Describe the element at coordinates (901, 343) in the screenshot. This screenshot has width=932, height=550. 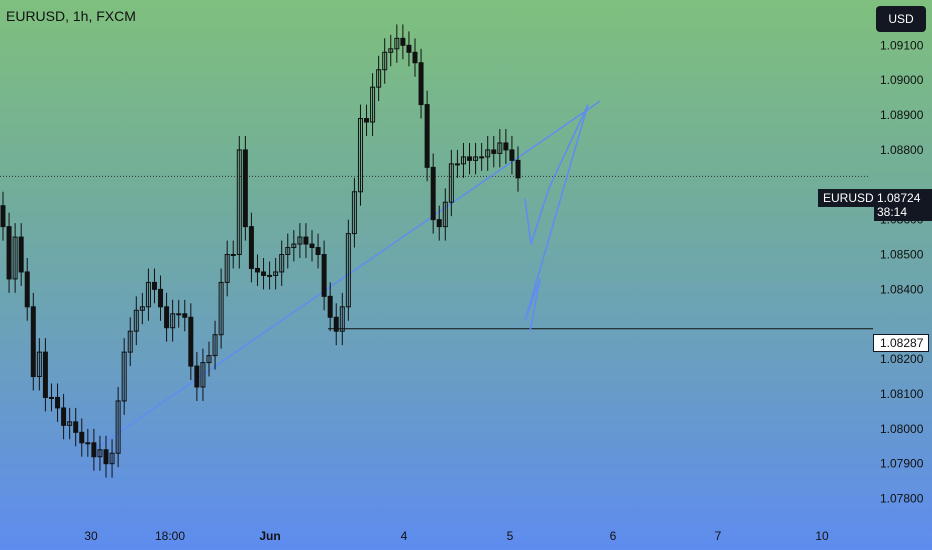
I see `level-price-label: 1.08287` at that location.